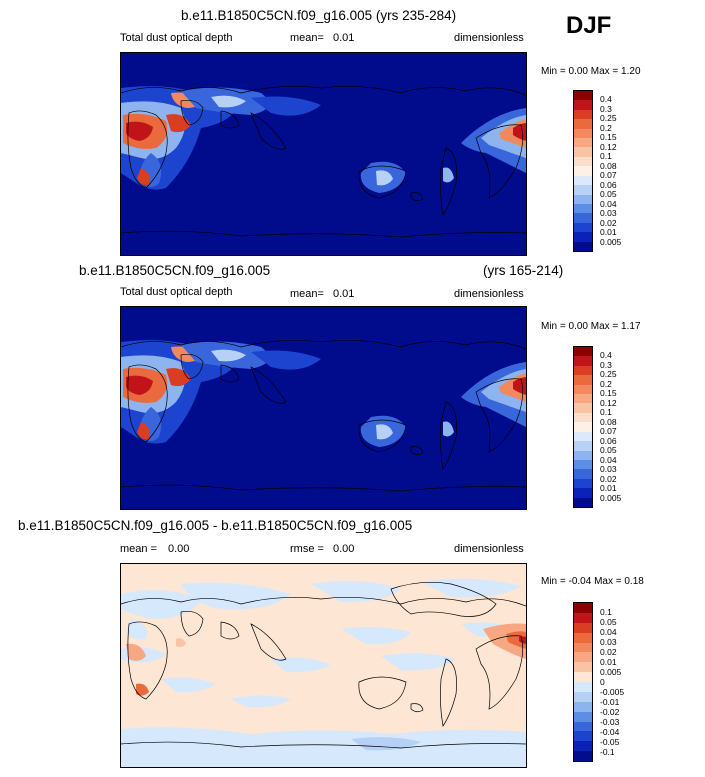  Describe the element at coordinates (610, 742) in the screenshot. I see `cbar-label: -0.05` at that location.